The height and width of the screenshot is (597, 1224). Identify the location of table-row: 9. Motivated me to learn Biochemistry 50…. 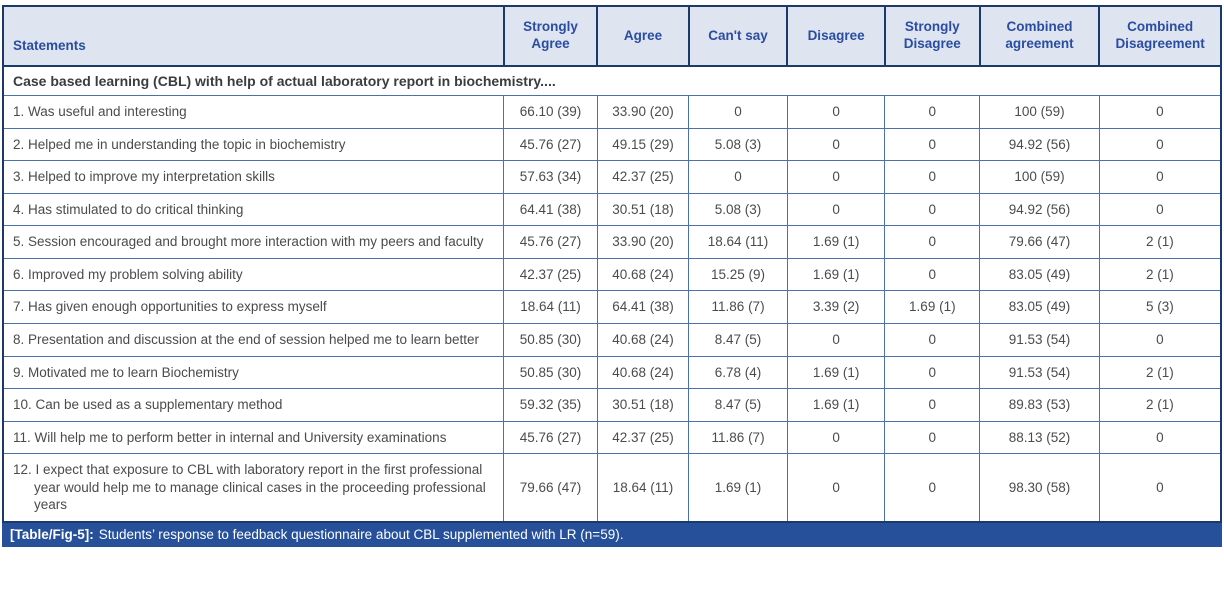
(612, 372).